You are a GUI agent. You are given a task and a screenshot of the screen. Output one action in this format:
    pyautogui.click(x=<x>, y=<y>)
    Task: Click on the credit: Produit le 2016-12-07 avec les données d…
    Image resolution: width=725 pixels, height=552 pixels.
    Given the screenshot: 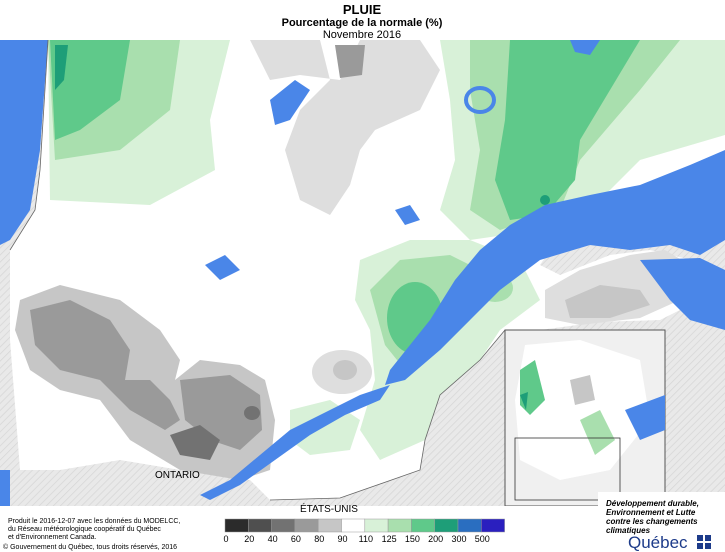 What is the action you would take?
    pyautogui.click(x=94, y=521)
    